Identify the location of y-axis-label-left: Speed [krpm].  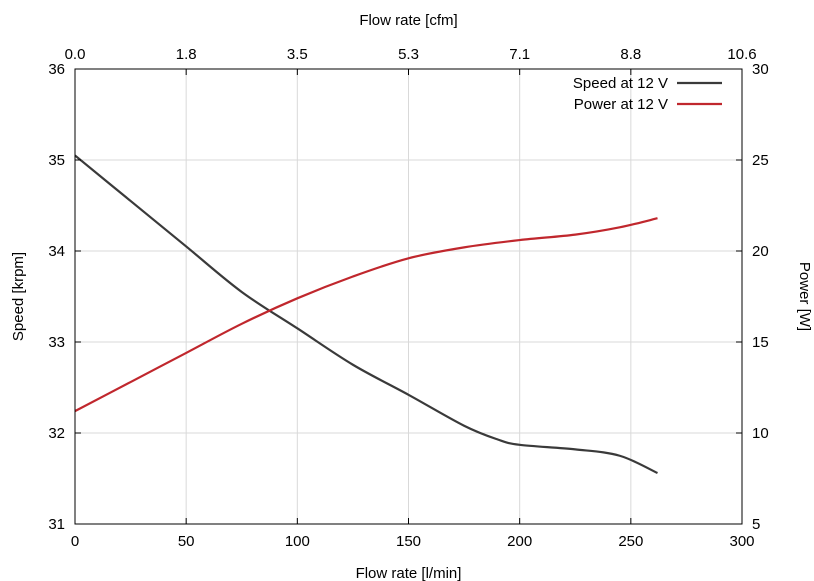
(18, 296).